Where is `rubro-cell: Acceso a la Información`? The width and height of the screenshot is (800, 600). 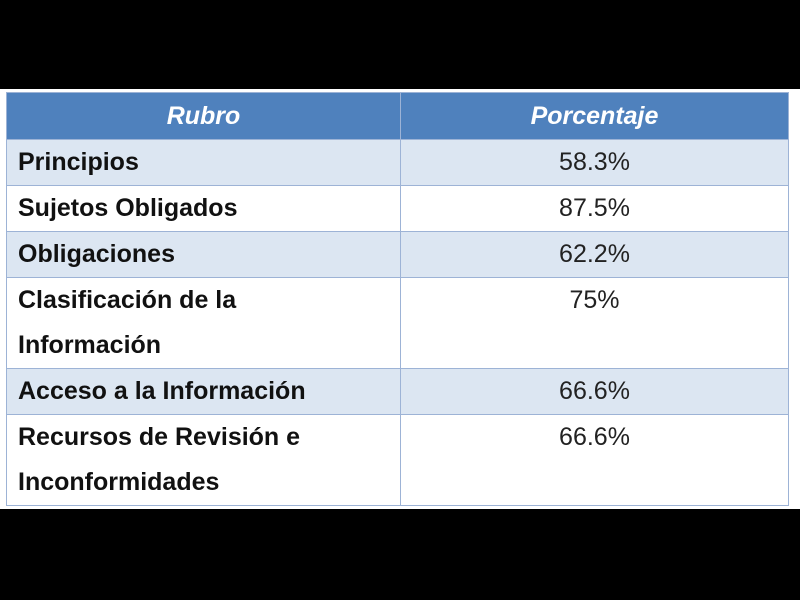 rubro-cell: Acceso a la Información is located at coordinates (203, 391).